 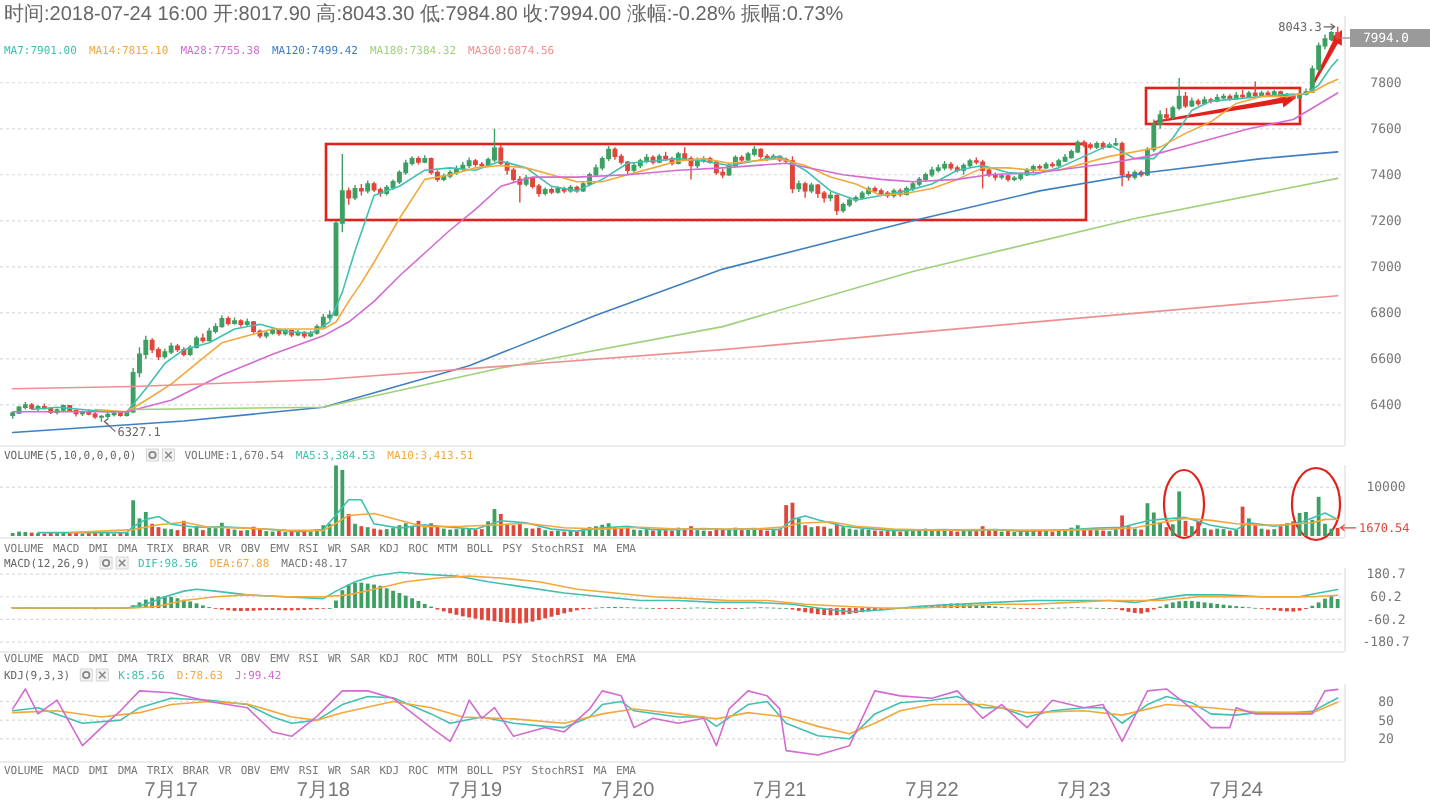 What do you see at coordinates (424, 14) in the screenshot?
I see `chart-title: 时间:2018-07-24 16:00 开:8017.90 高:8043.30 低:7984.80 收:7994.00 涨幅:-0.28% 振幅:0.73%` at bounding box center [424, 14].